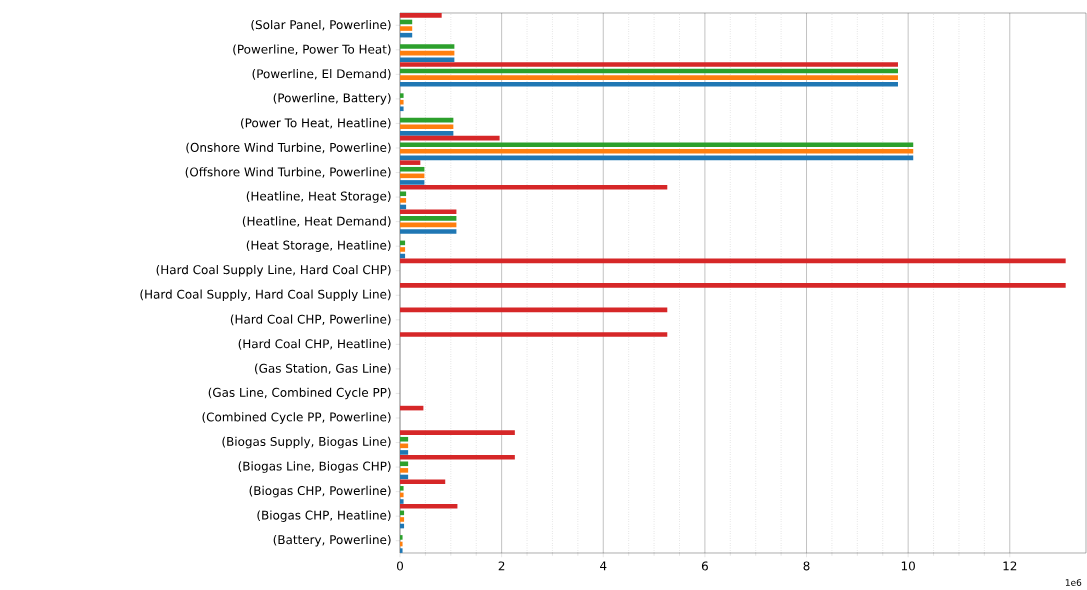 The height and width of the screenshot is (590, 1087). Describe the element at coordinates (1010, 566) in the screenshot. I see `x-tick-label: 12` at that location.